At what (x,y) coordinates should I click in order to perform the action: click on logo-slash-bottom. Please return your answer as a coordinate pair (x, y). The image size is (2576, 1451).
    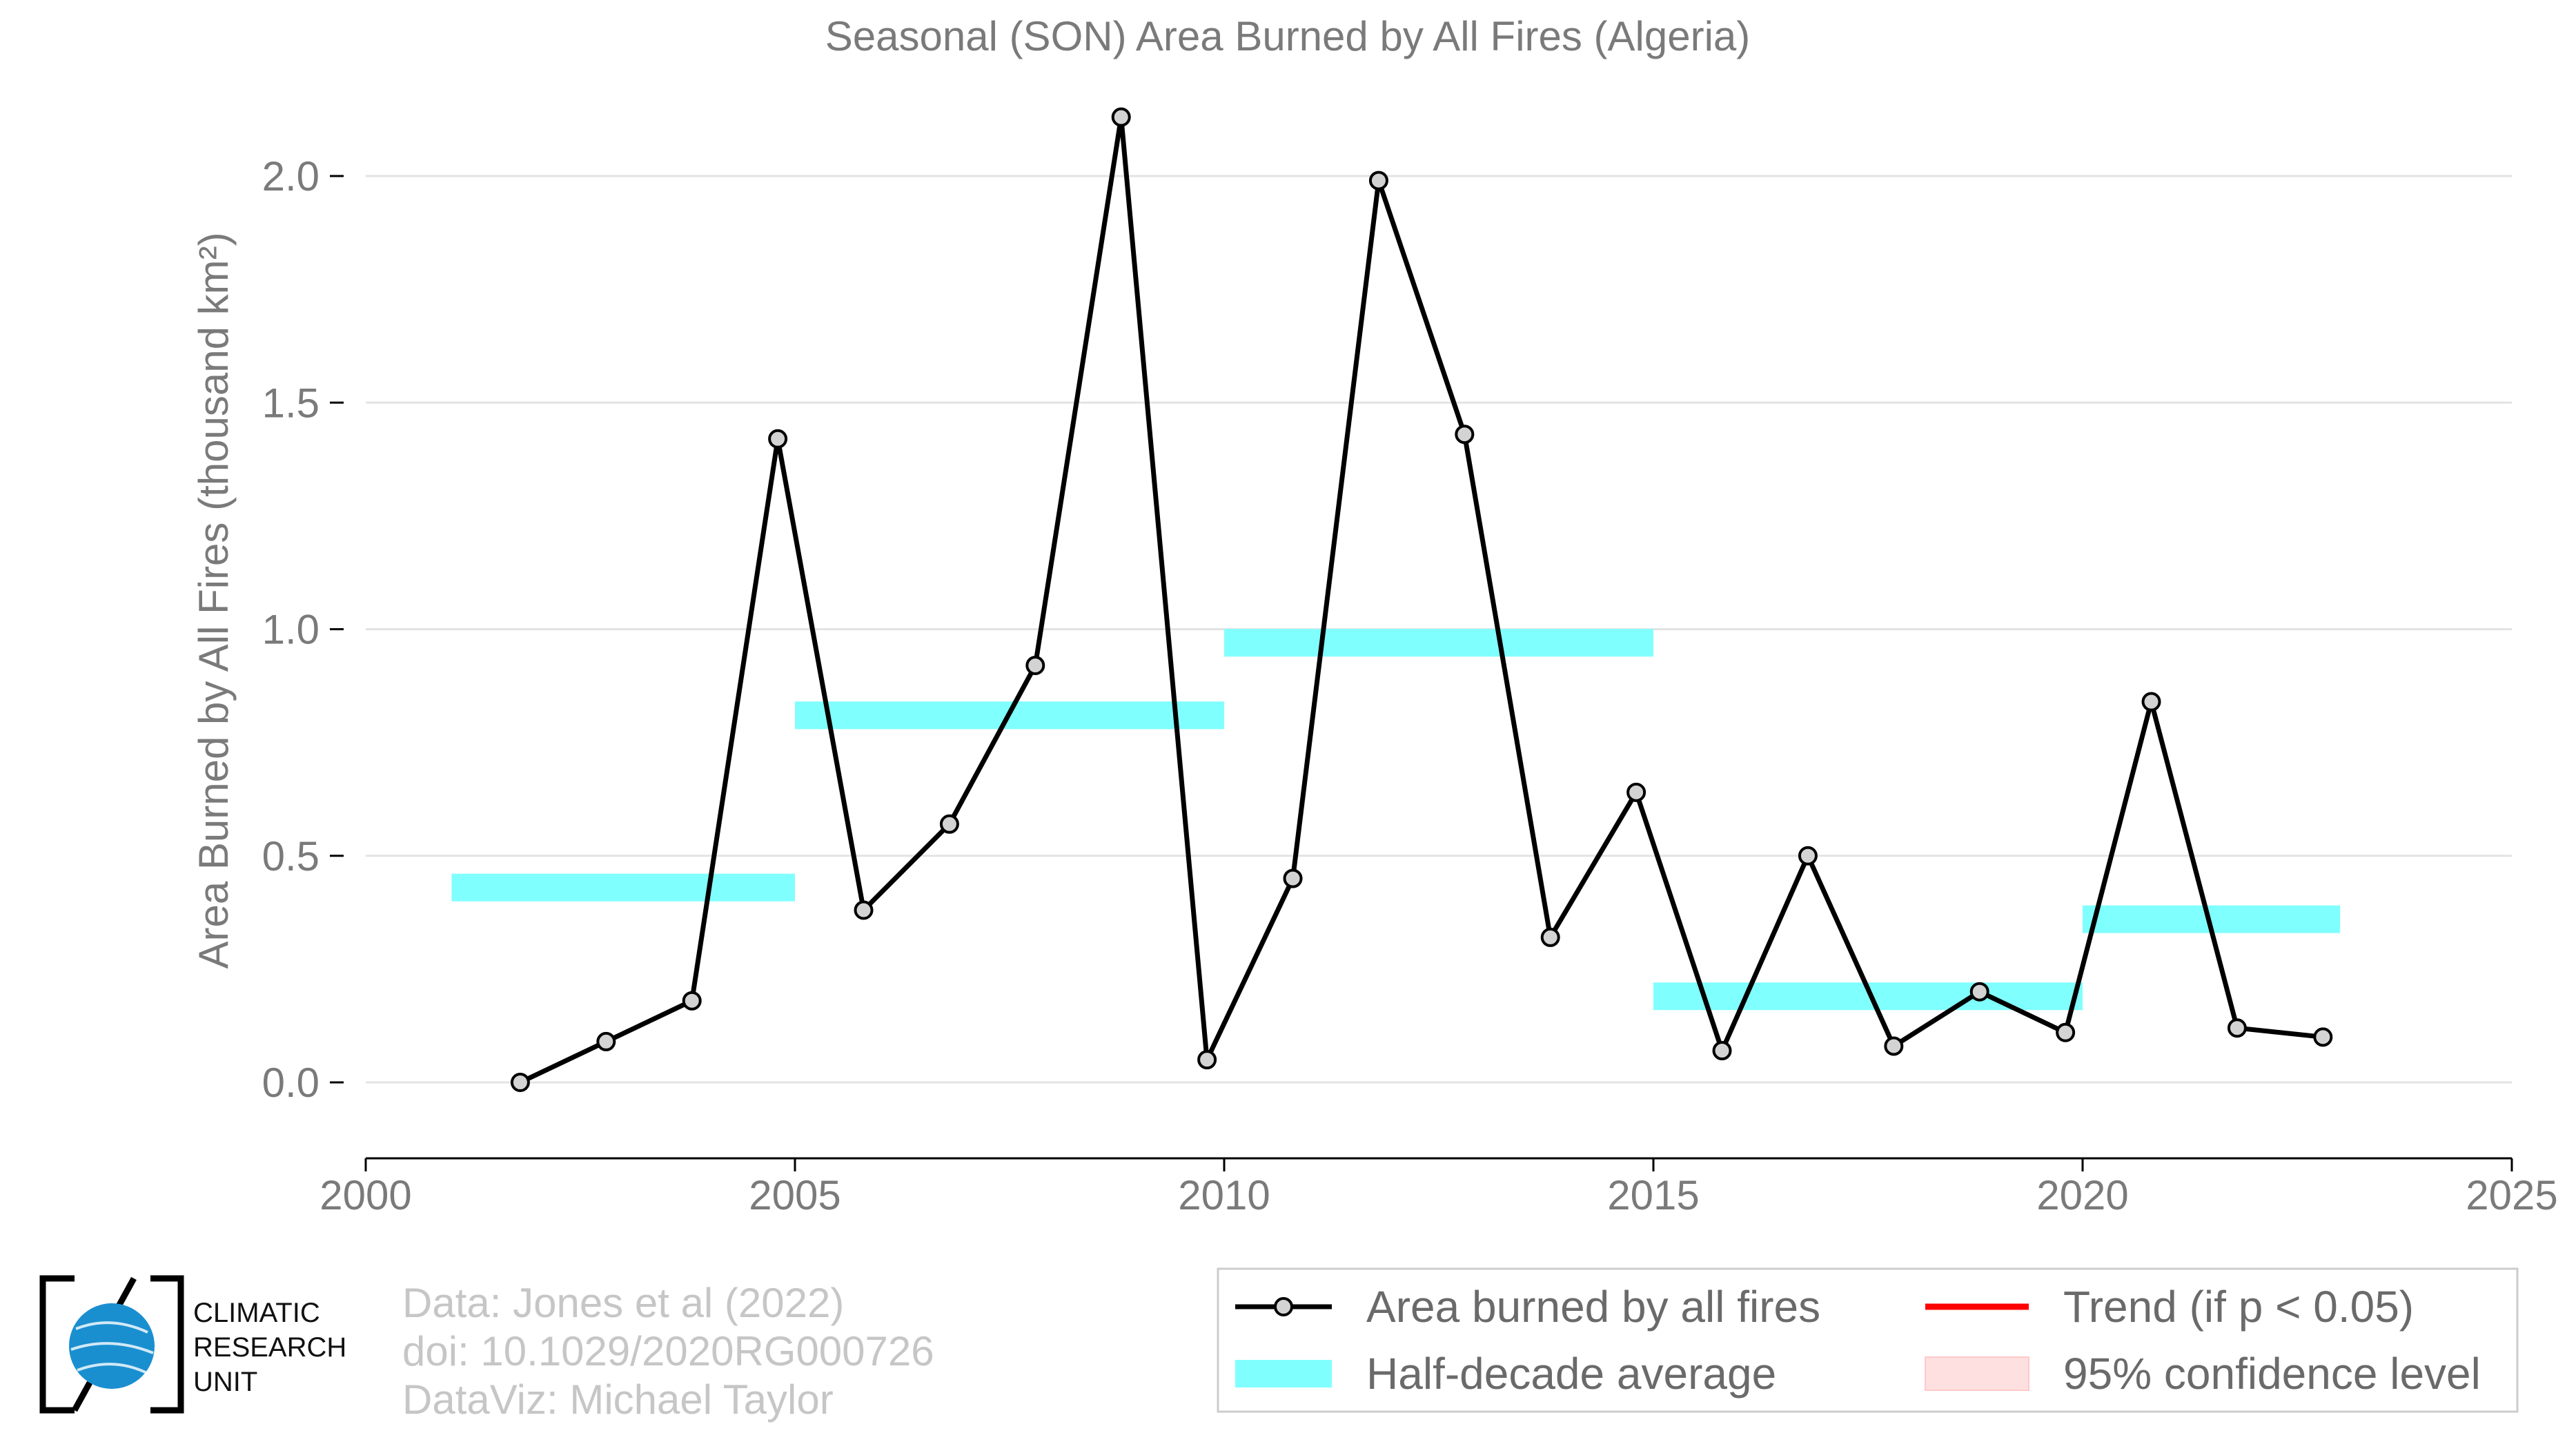
    Looking at the image, I should click on (82, 1397).